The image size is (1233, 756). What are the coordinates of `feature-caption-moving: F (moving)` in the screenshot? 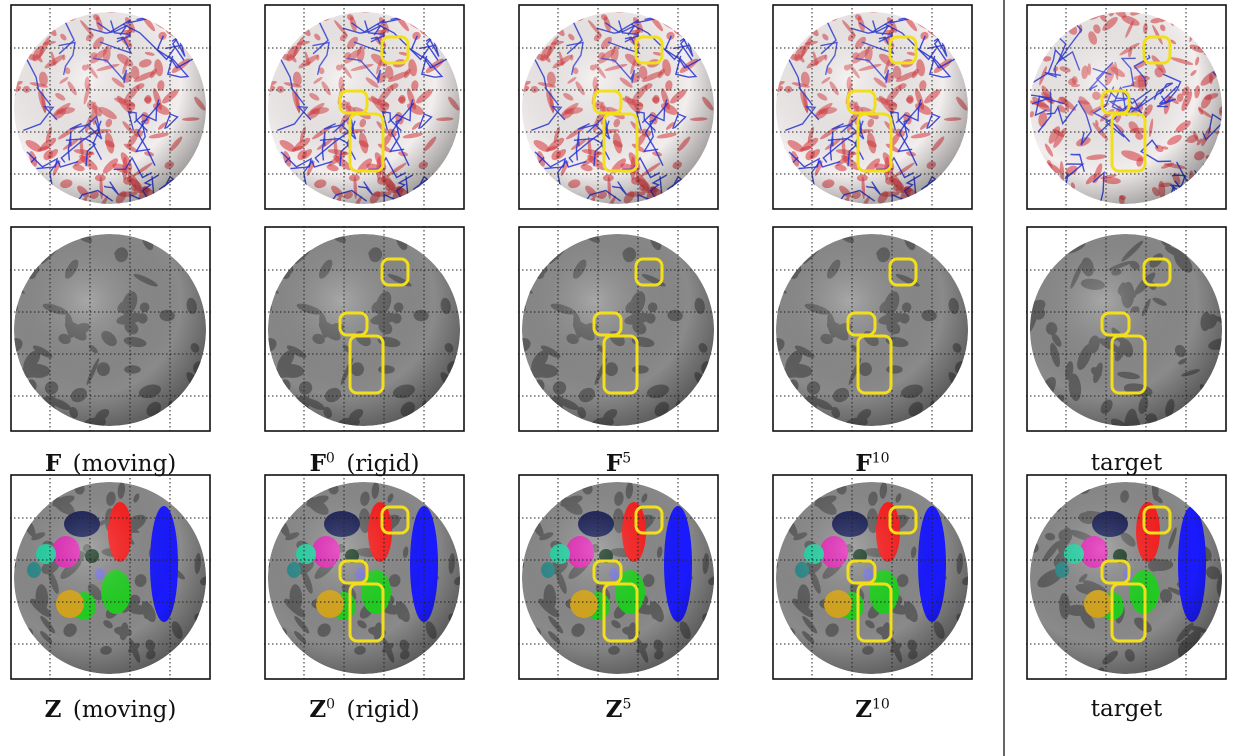 It's located at (111, 463).